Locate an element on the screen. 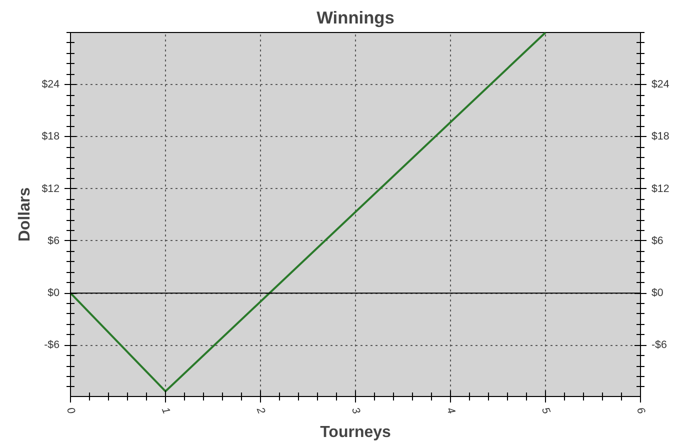  y-tick-label: $24 is located at coordinates (51, 84).